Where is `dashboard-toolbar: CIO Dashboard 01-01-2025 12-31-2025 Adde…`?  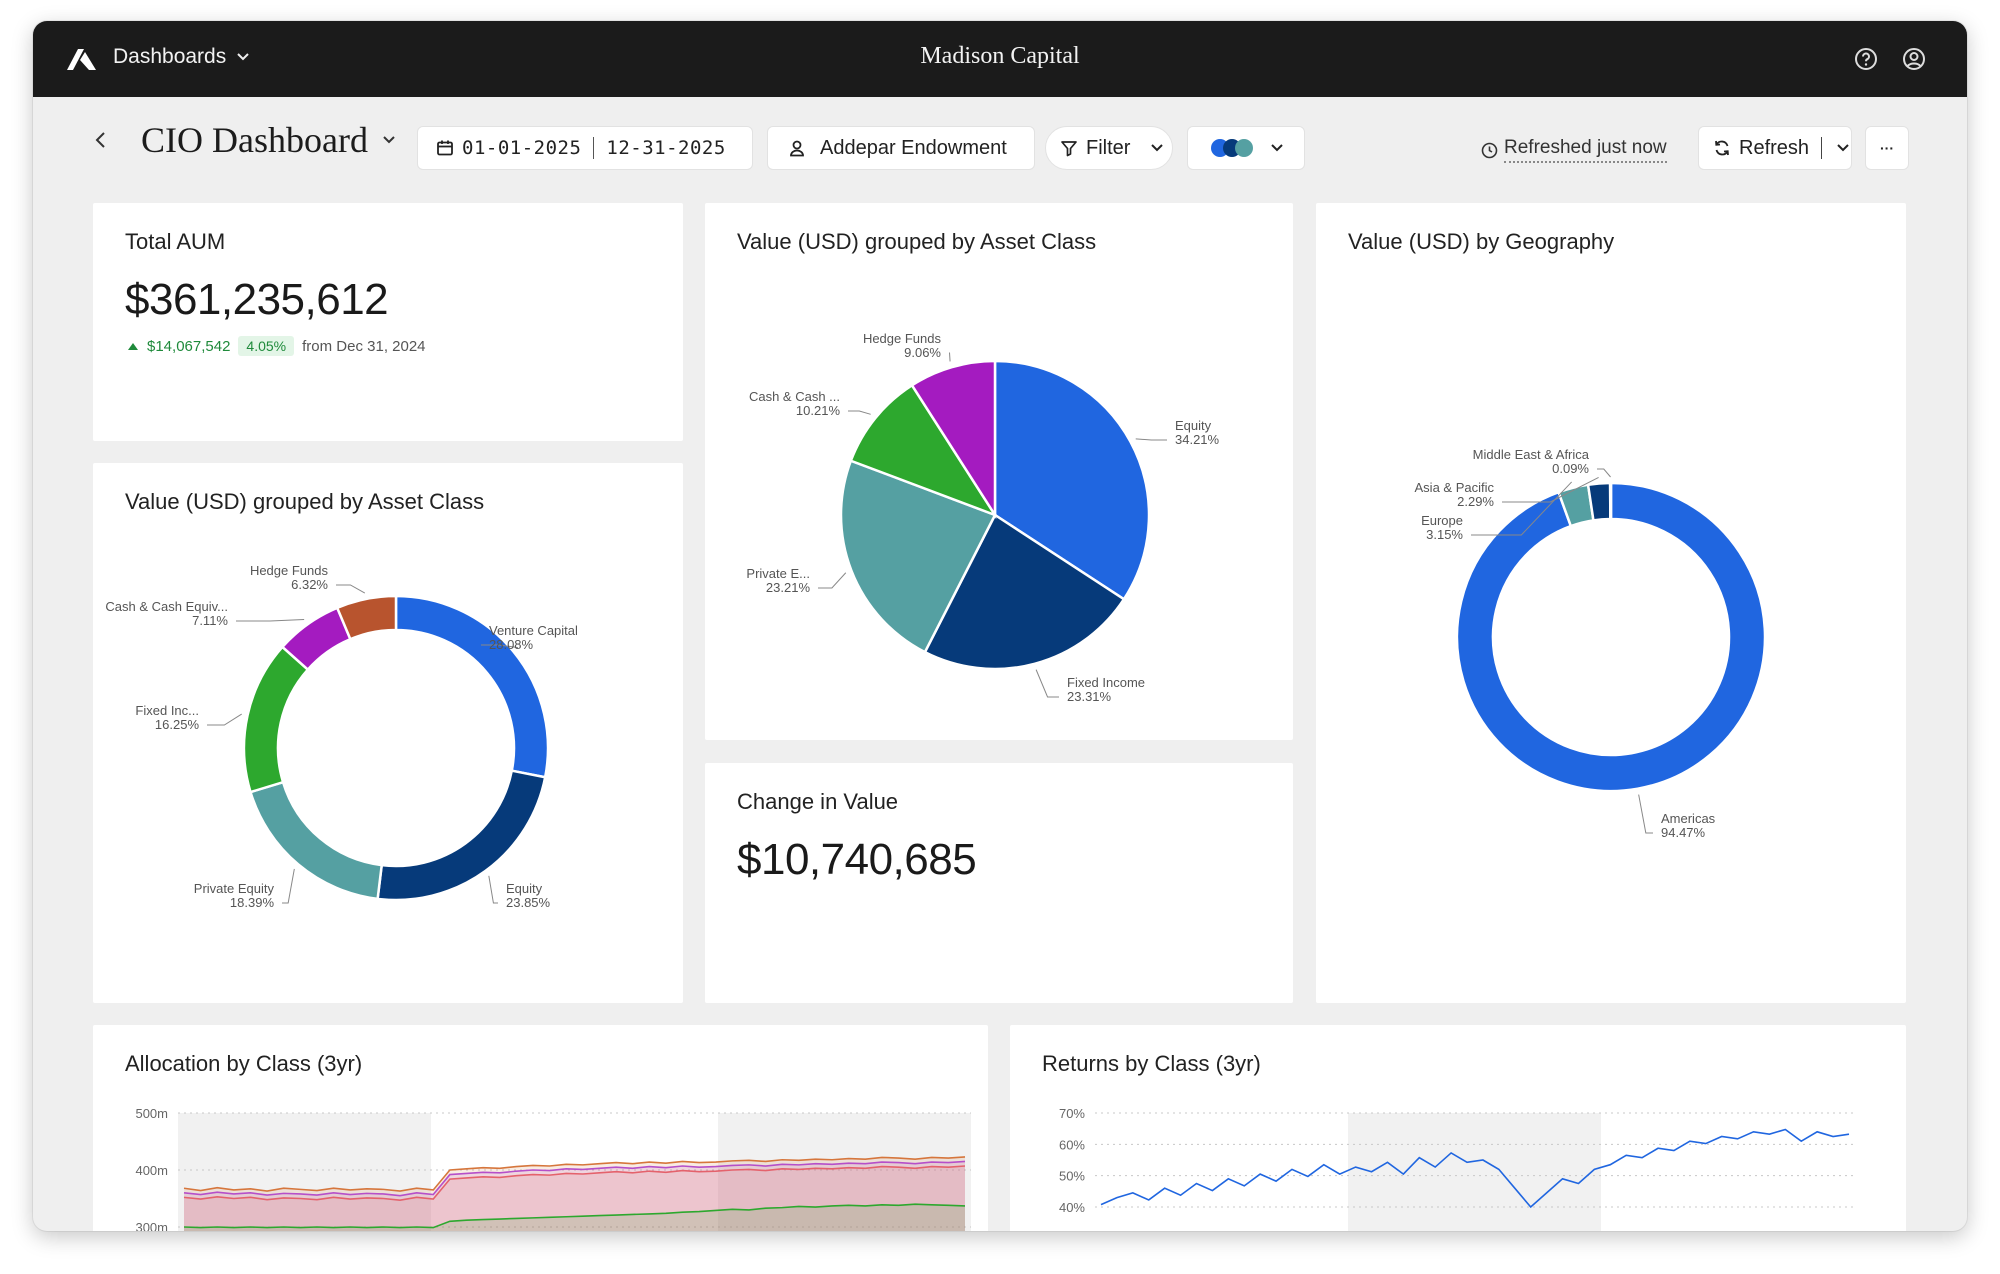 dashboard-toolbar: CIO Dashboard 01-01-2025 12-31-2025 Adde… is located at coordinates (1000, 147).